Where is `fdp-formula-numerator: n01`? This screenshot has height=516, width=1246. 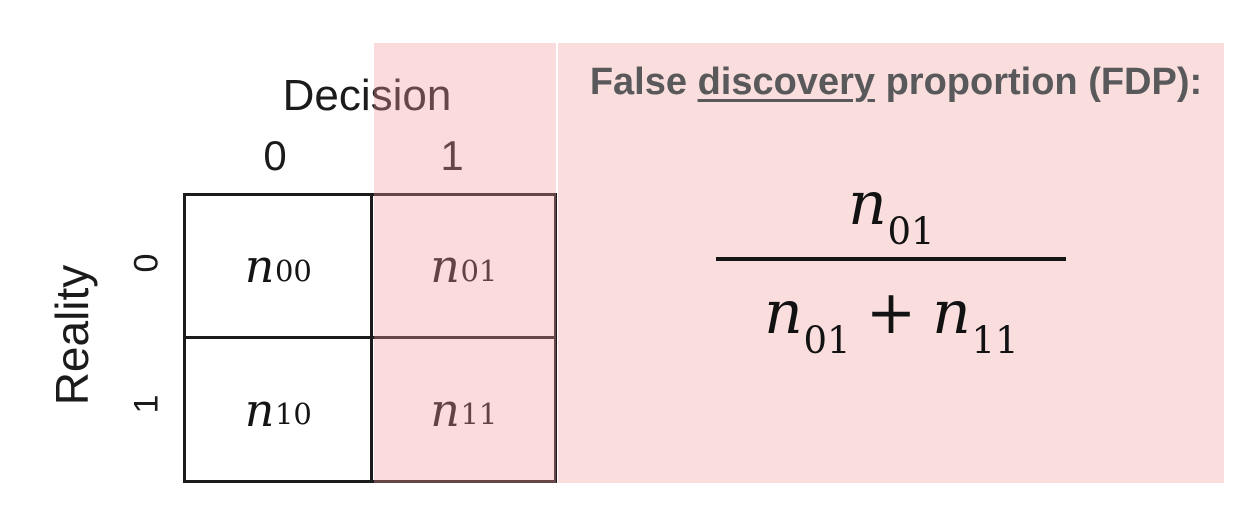 fdp-formula-numerator: n01 is located at coordinates (891, 212).